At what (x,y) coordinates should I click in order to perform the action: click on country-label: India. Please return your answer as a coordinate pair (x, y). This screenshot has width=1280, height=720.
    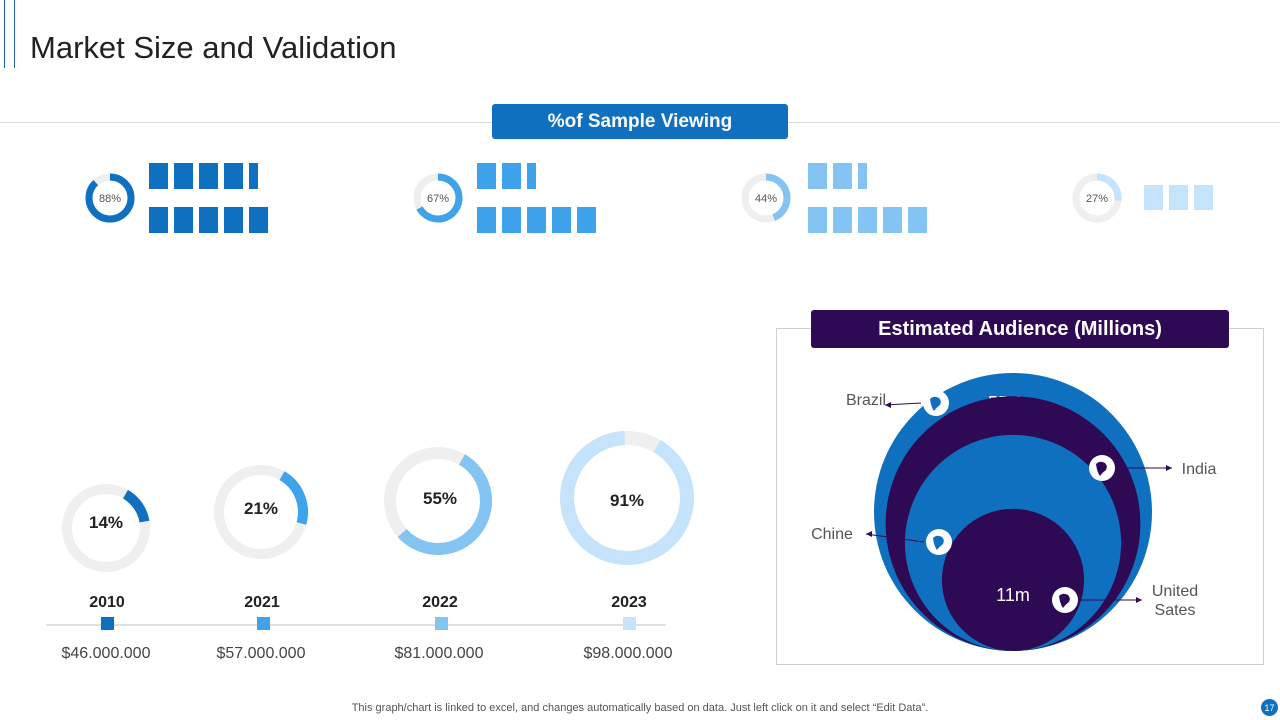
    Looking at the image, I should click on (1199, 469).